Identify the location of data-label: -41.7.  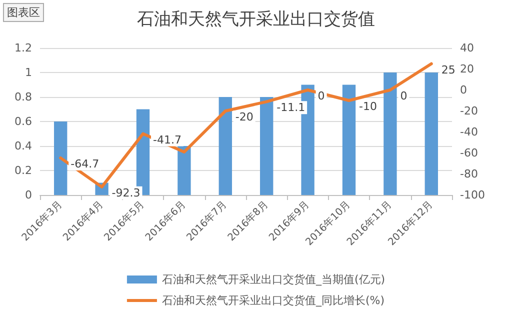
(167, 139).